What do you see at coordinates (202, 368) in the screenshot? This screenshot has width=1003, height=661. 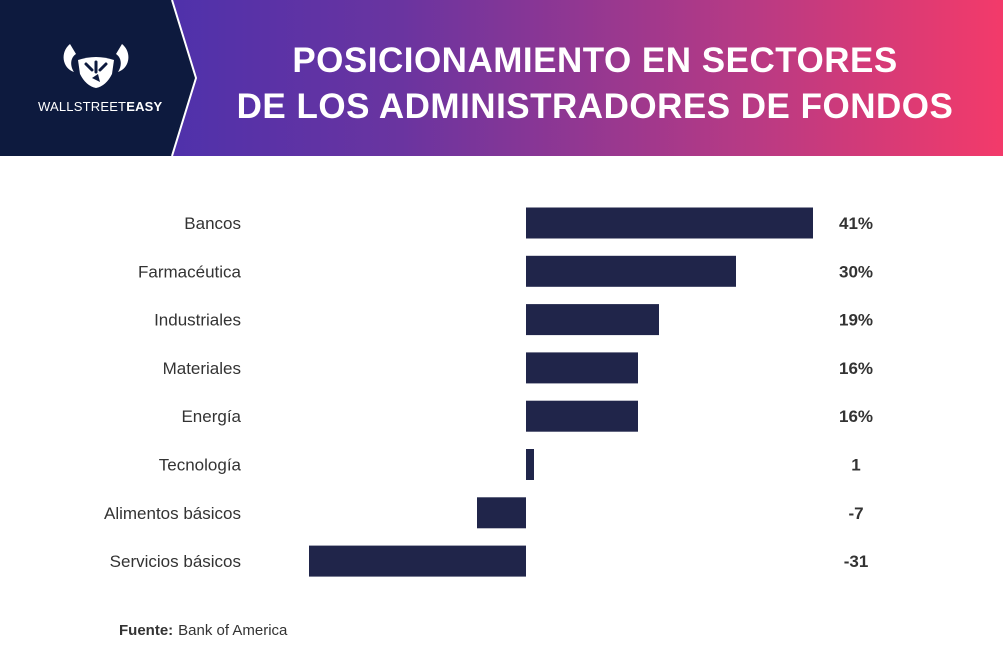 I see `category-label: Materiales` at bounding box center [202, 368].